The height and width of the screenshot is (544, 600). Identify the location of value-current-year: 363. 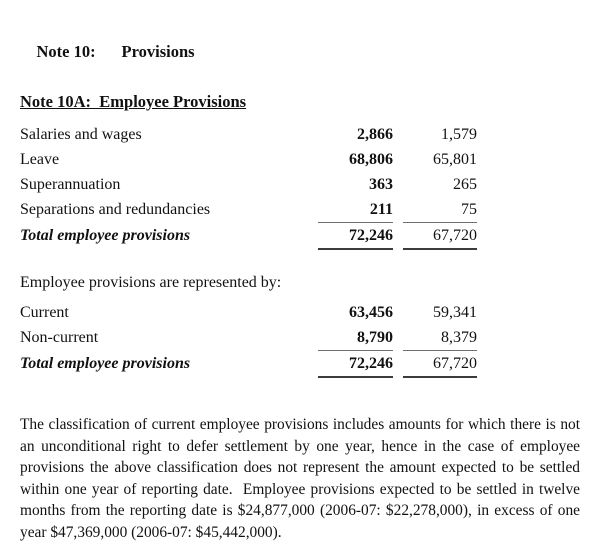
(381, 184).